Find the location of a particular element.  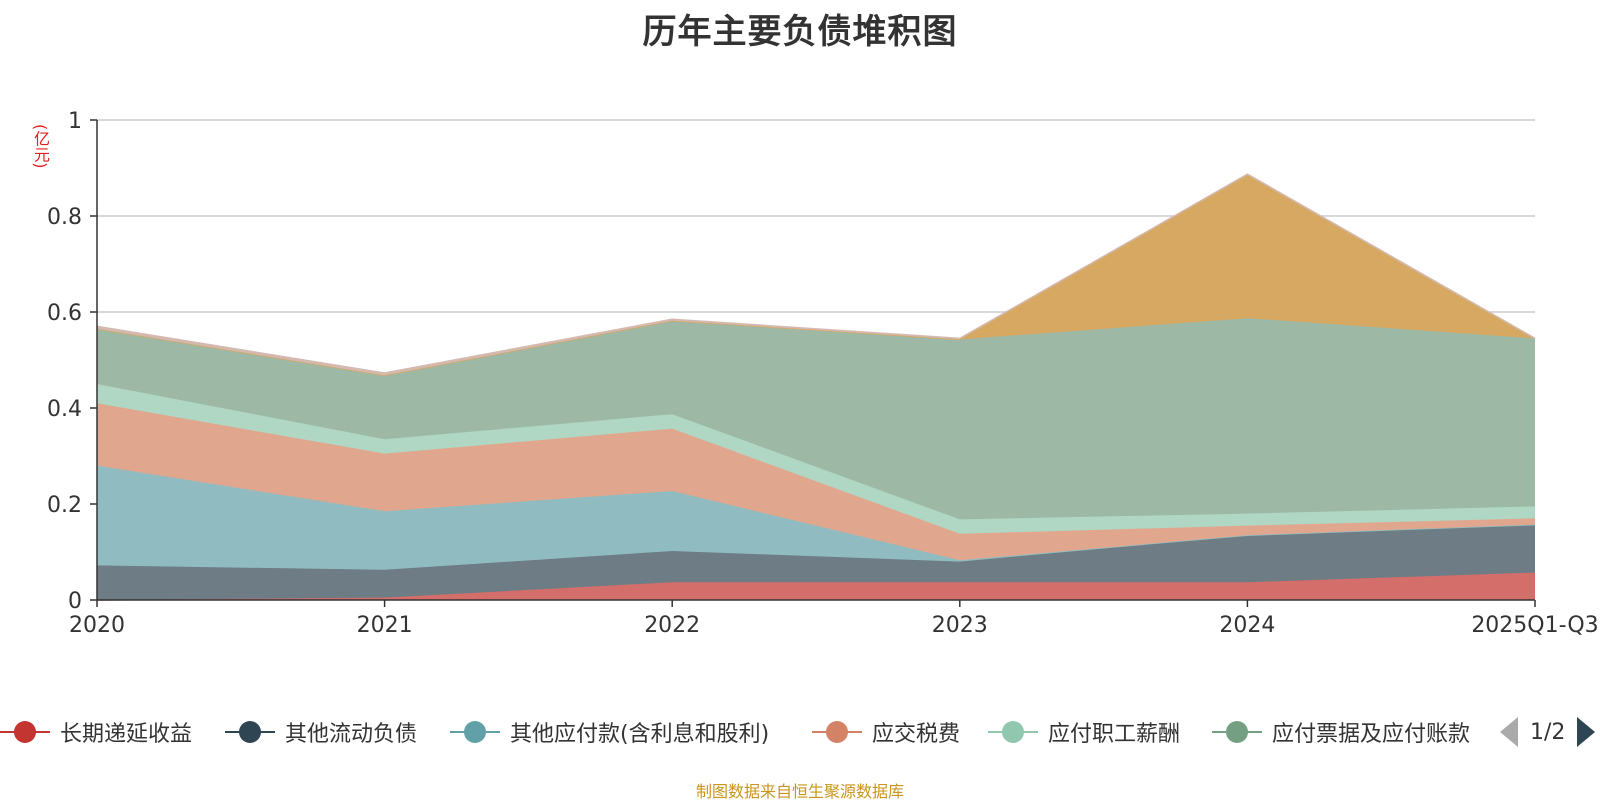

area-line-应交税费 is located at coordinates (816, 468).